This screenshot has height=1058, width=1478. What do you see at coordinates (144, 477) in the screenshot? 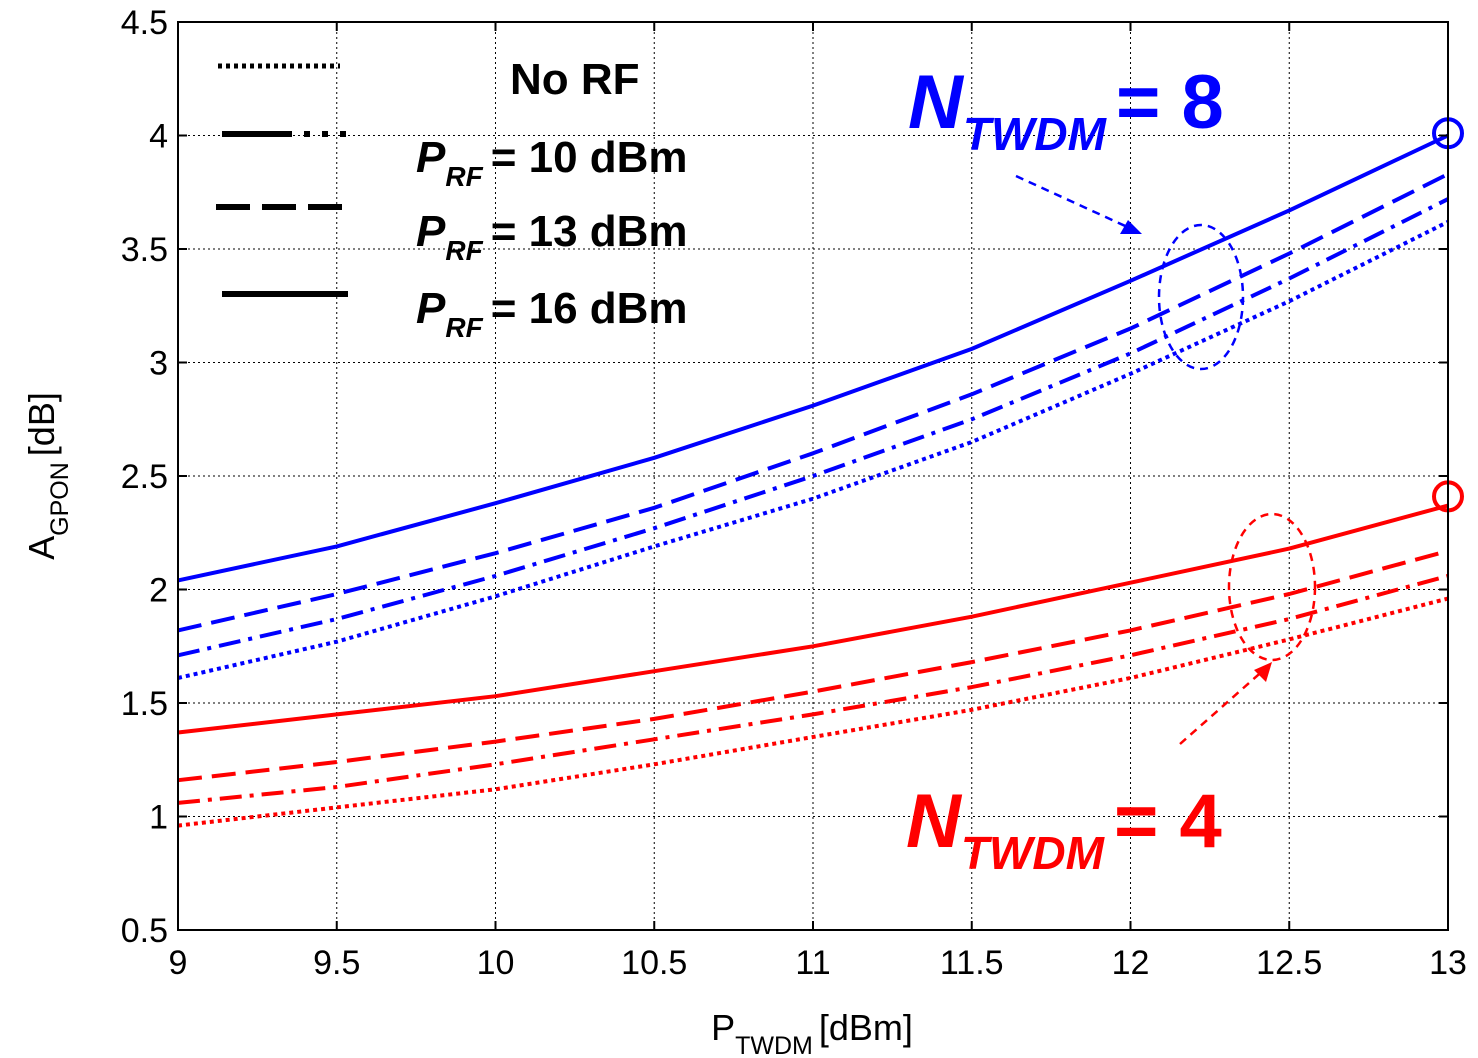
I see `y-tick-label: 2.5` at bounding box center [144, 477].